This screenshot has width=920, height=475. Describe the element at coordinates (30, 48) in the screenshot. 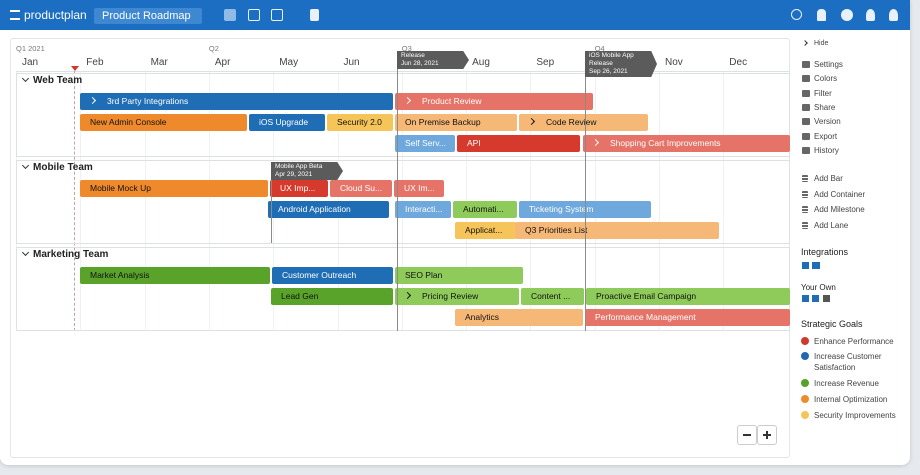

I see `quarter-label: Q1 2021` at that location.